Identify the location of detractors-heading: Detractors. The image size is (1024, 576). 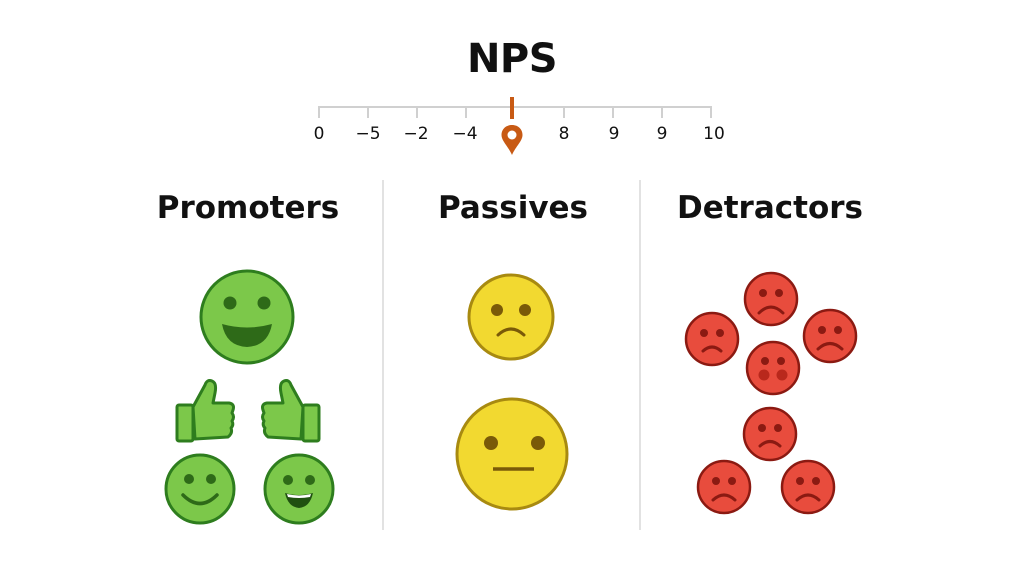
(769, 208).